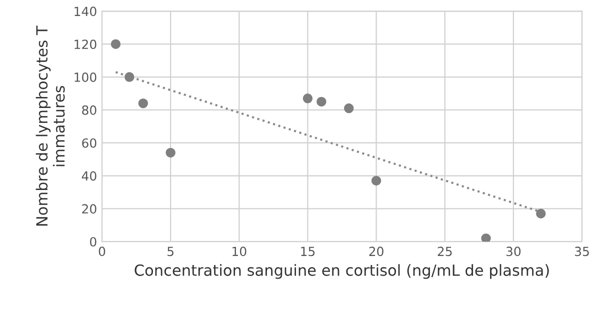 The height and width of the screenshot is (320, 600). I want to click on y-tick-label: 140, so click(85, 11).